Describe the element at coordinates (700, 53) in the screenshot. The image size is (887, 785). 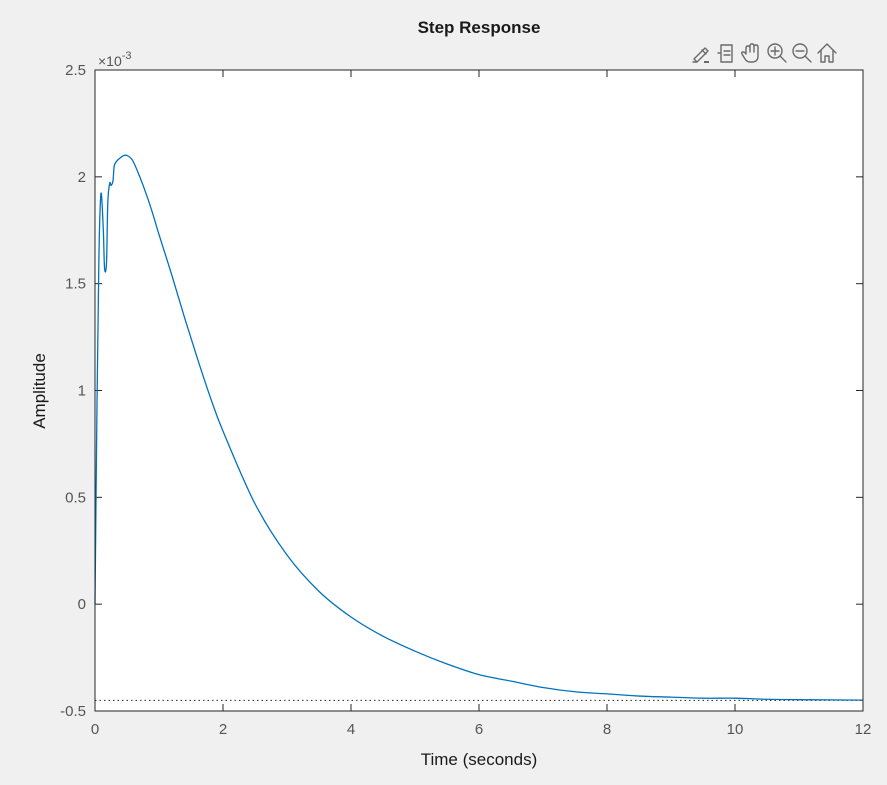
I see `brush-icon` at that location.